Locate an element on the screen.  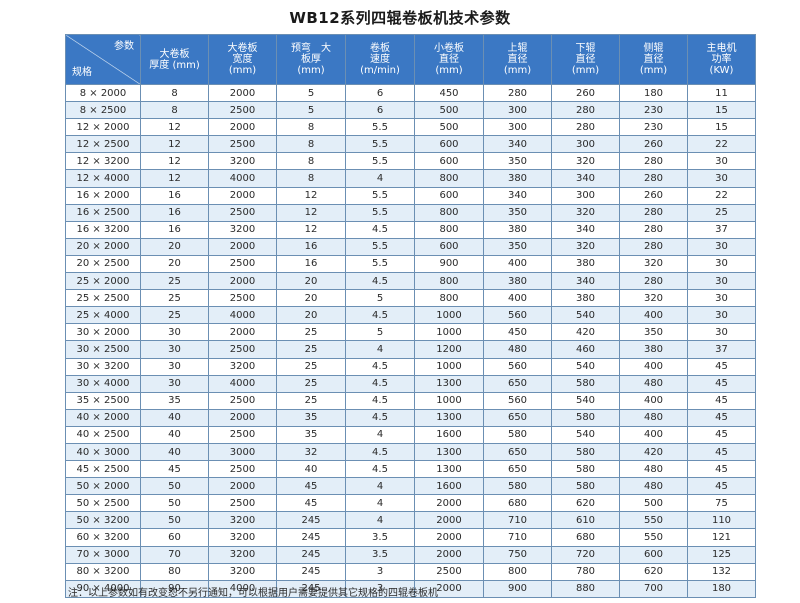
table-cell: 1600 is located at coordinates (449, 434).